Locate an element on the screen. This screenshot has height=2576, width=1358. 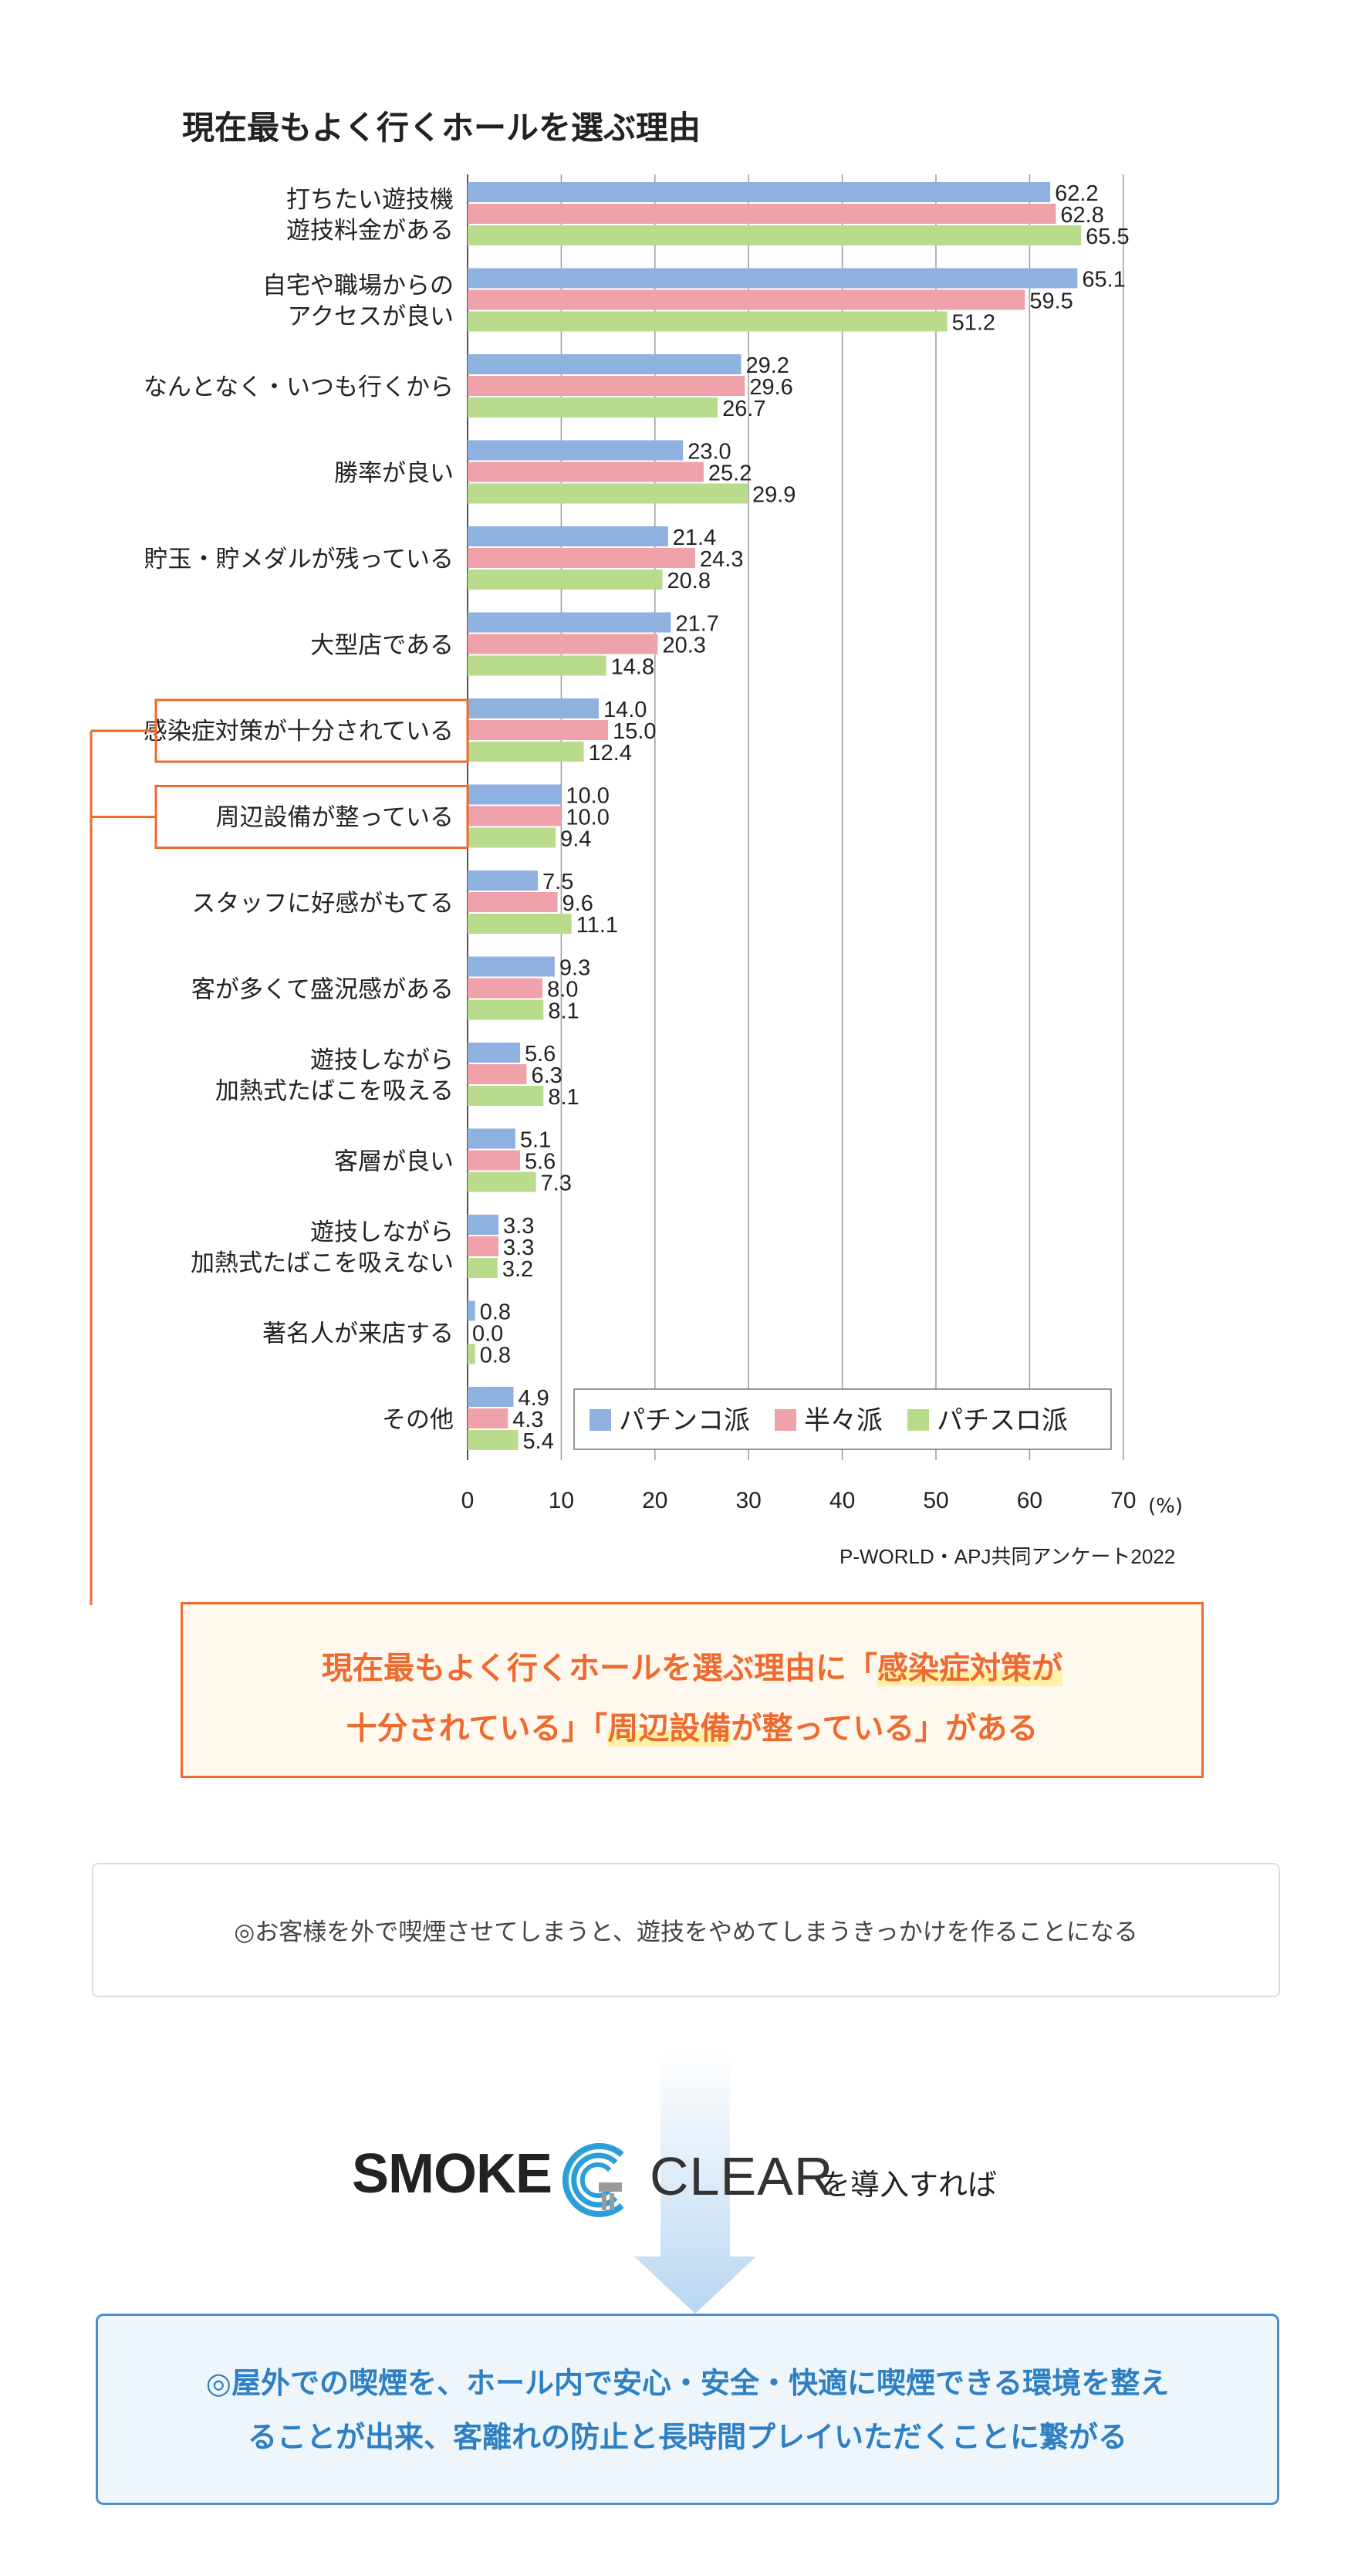
x-tick-label: 50 is located at coordinates (935, 1500).